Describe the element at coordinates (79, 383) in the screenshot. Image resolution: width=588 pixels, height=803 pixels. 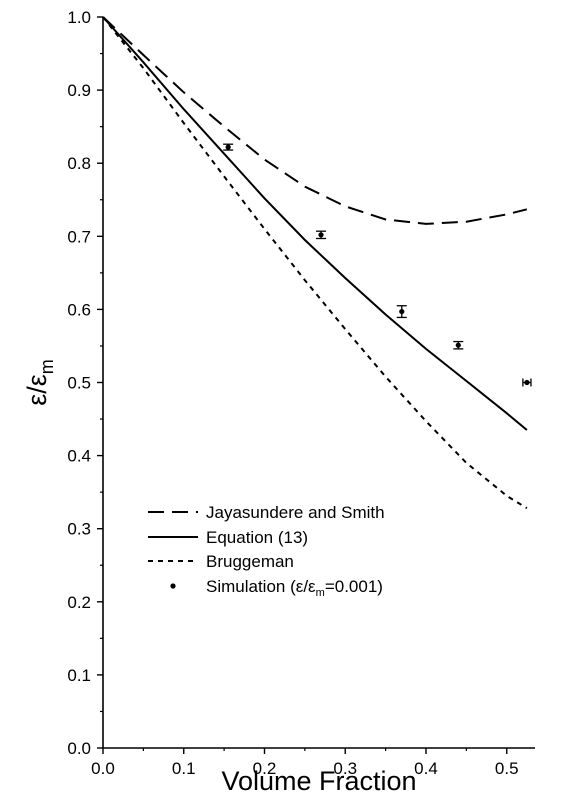
I see `y-tick-label: 0.5` at that location.